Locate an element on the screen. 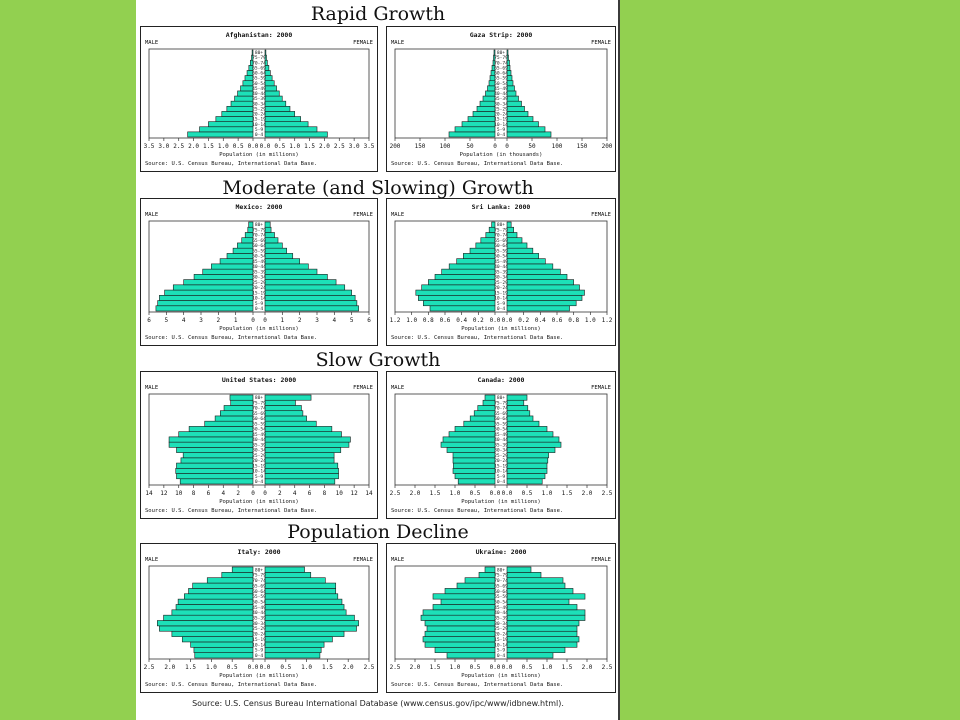 The image size is (960, 720). tick-label: 3 is located at coordinates (201, 320).